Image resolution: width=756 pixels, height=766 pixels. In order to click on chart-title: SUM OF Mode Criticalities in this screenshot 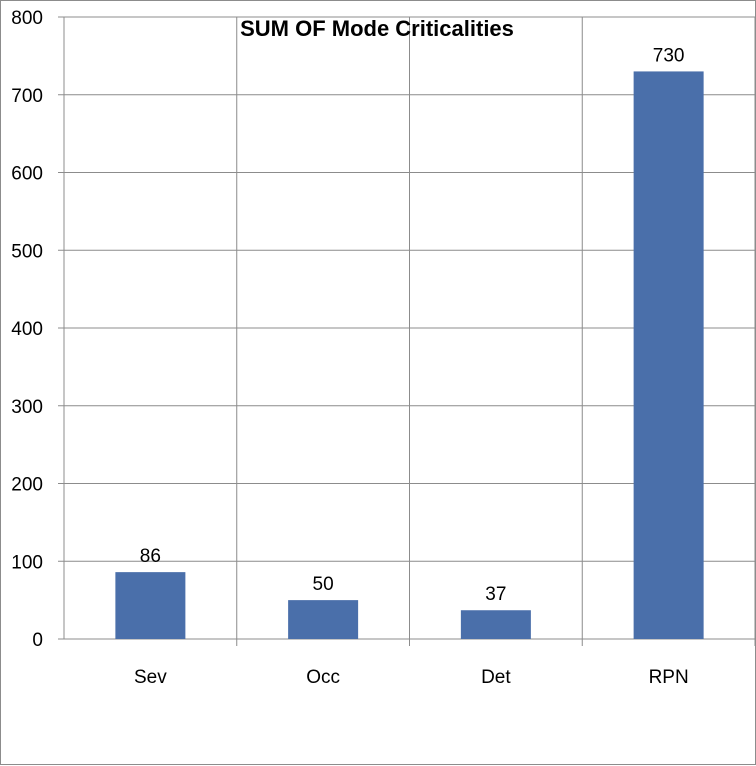, I will do `click(377, 28)`.